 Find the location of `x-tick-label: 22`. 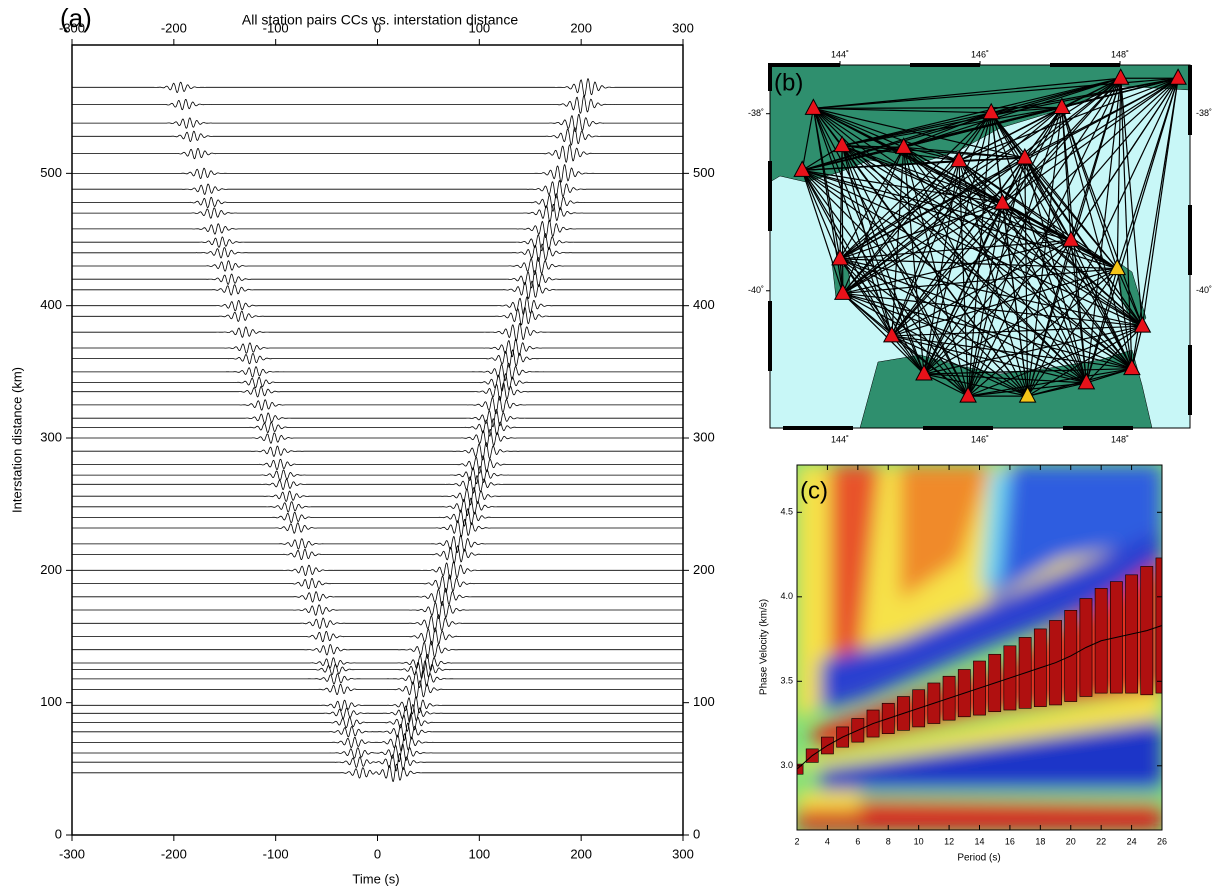

x-tick-label: 22 is located at coordinates (1101, 841).